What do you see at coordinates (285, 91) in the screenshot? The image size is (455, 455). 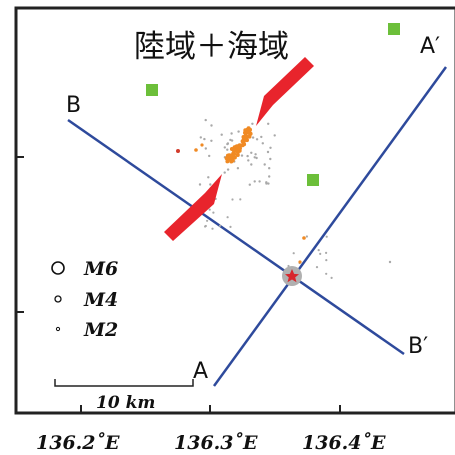 I see `red-arrow-icon` at bounding box center [285, 91].